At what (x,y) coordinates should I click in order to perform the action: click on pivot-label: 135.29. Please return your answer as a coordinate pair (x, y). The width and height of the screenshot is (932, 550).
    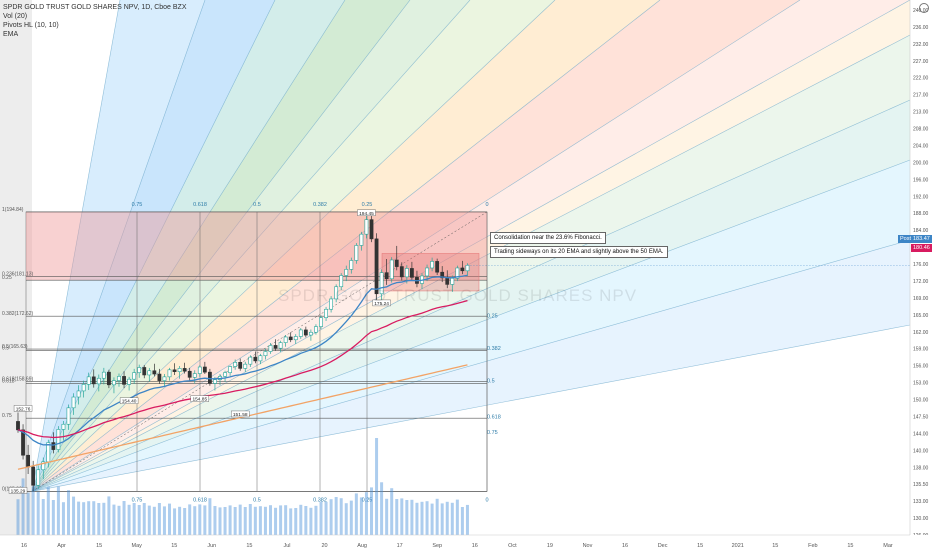
    Looking at the image, I should click on (18, 491).